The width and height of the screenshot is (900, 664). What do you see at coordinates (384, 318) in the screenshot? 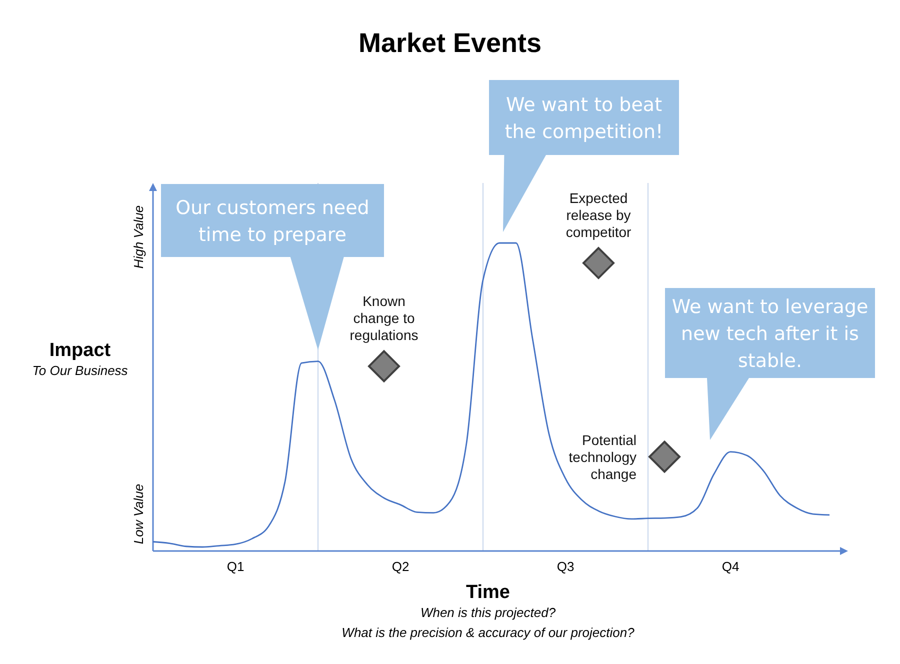
I see `annotation: Known change to regulations` at bounding box center [384, 318].